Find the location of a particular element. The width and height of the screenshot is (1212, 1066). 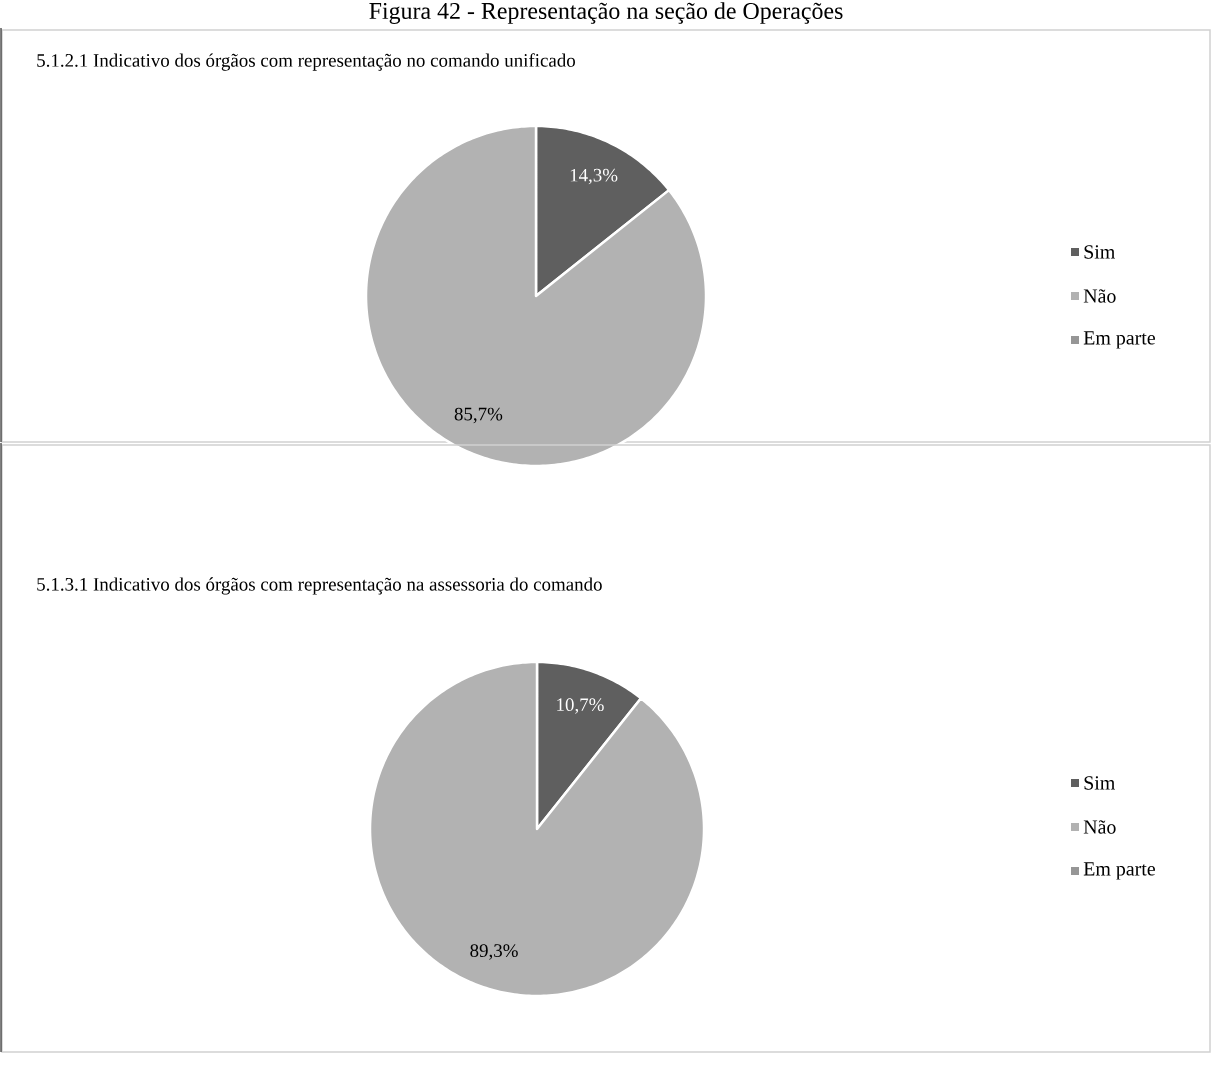

chart-subtitle: 5.1.2.1 Indicativo dos órgãos com representação no comando unificado is located at coordinates (306, 62).